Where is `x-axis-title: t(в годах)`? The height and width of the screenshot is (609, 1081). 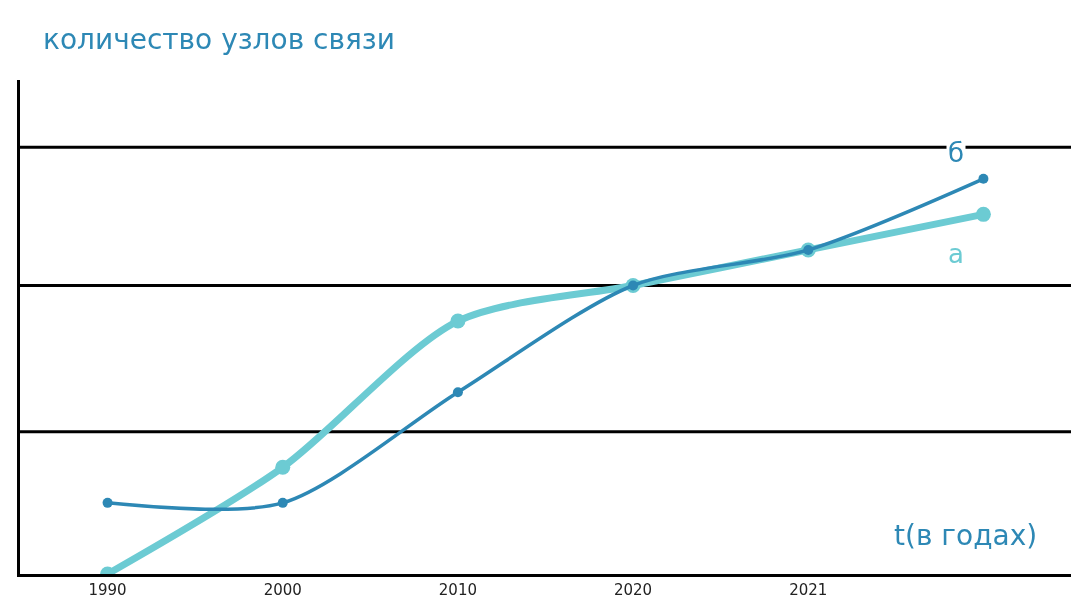
x-axis-title: t(в годах) is located at coordinates (966, 535).